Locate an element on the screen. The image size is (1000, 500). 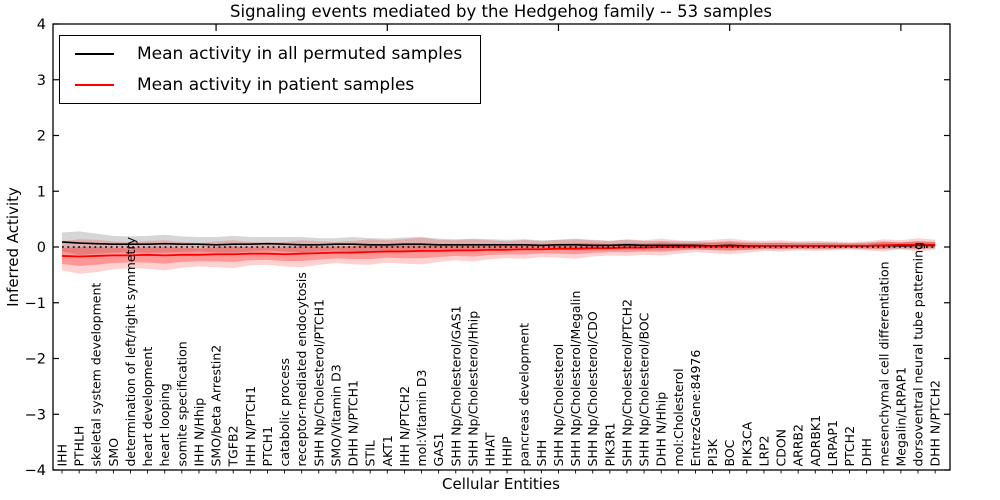
y-axis-title: Inferred Activity is located at coordinates (13, 247).